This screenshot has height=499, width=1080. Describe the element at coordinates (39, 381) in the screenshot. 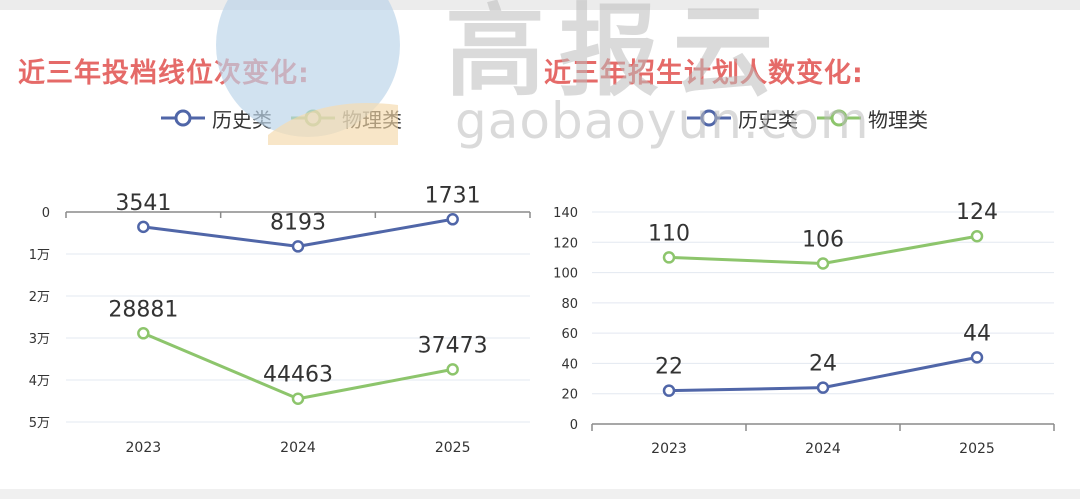

I see `y-tick-label: 4万` at that location.